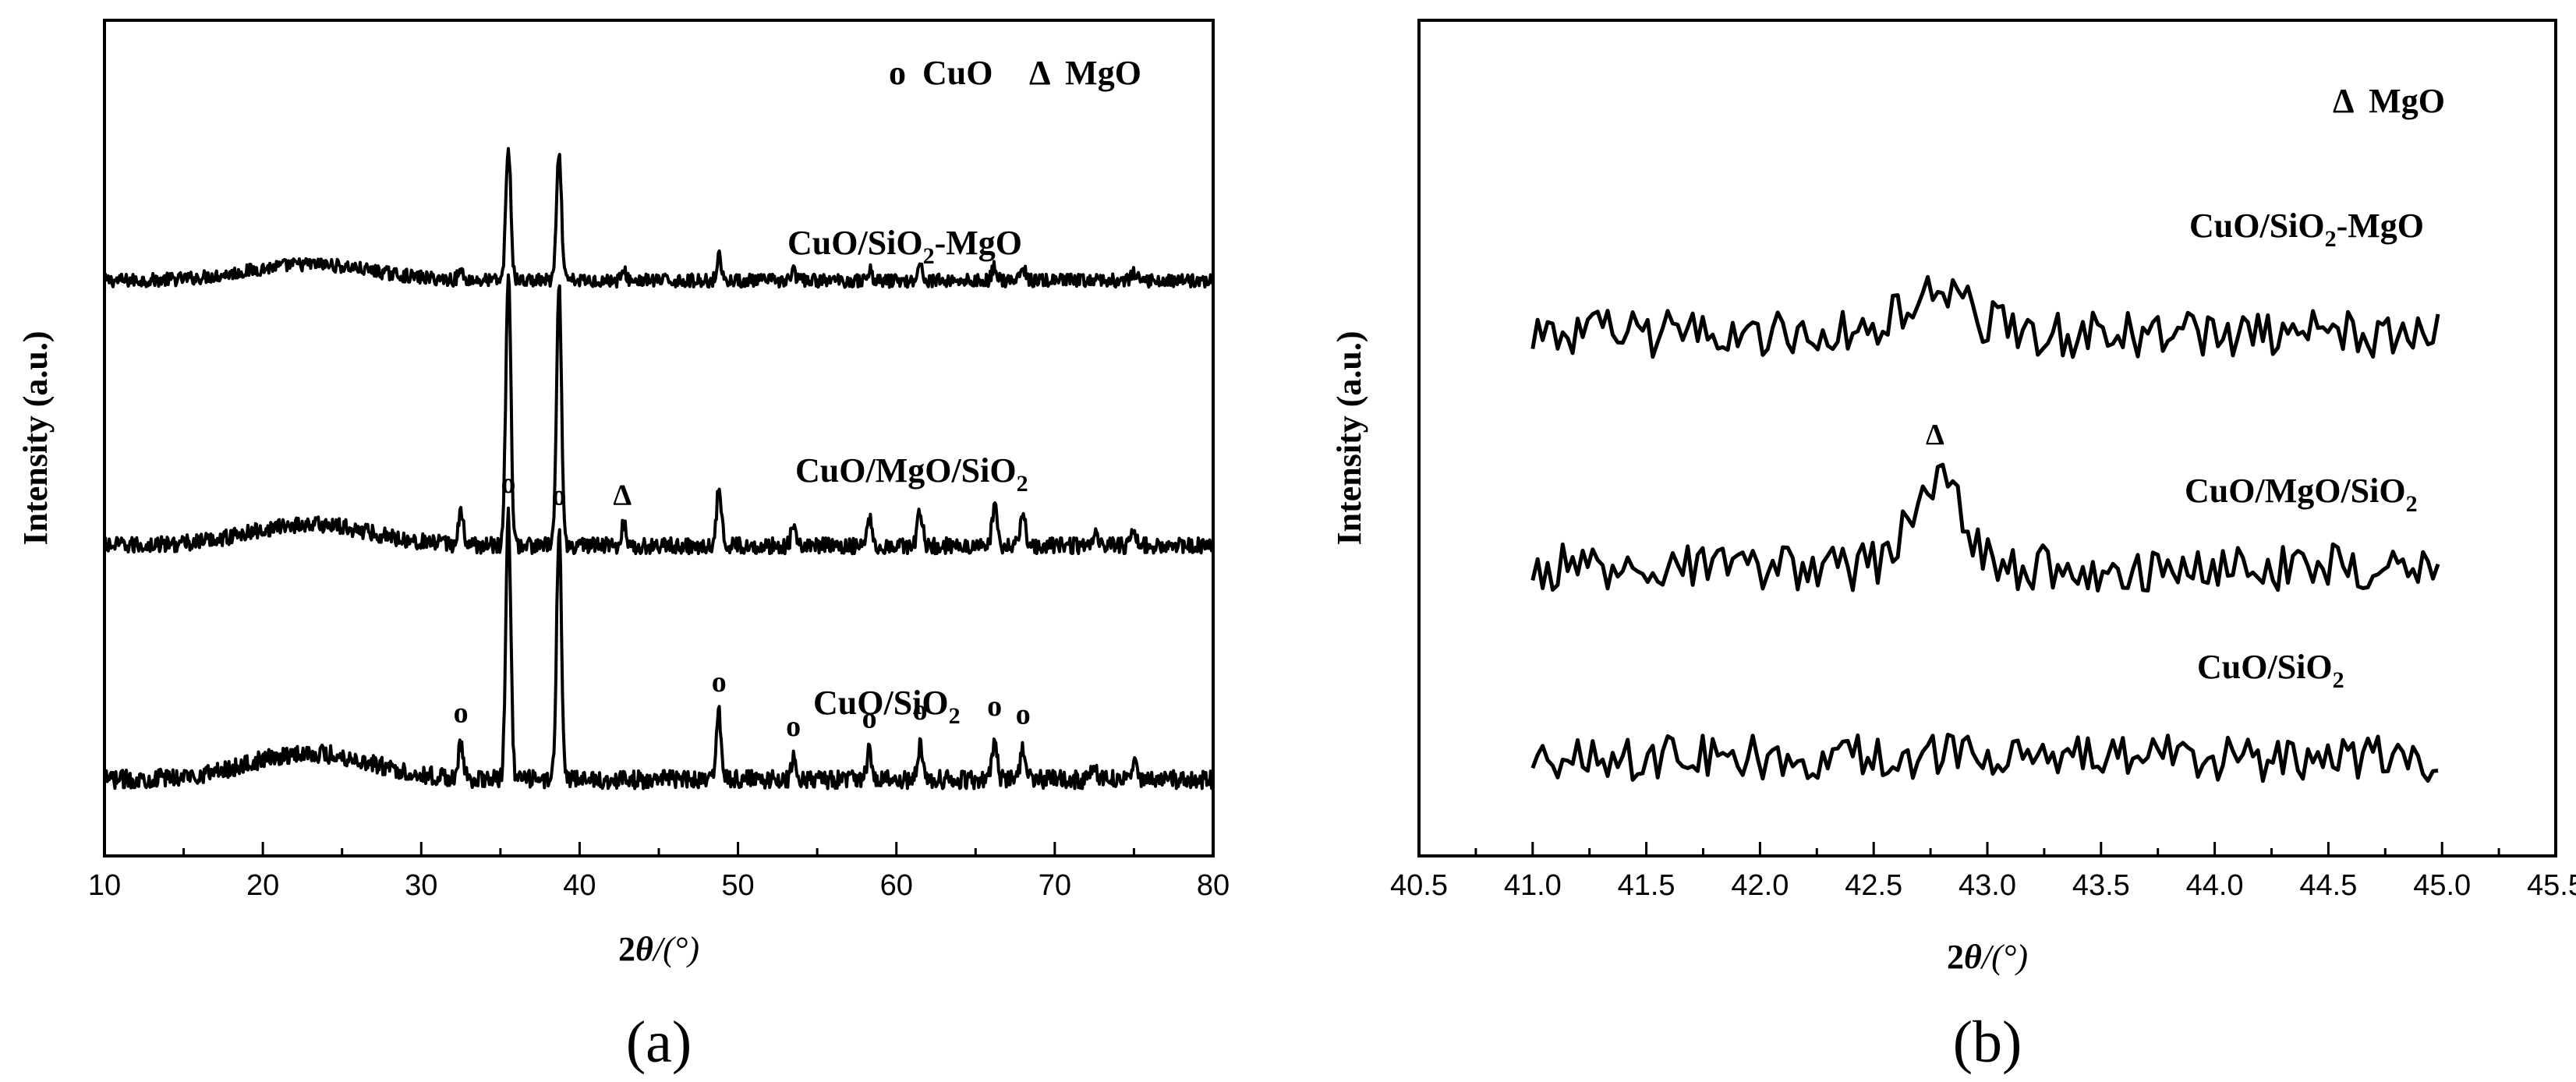 The height and width of the screenshot is (1082, 2576). I want to click on panel-a-x-tick-label-60: 60, so click(896, 885).